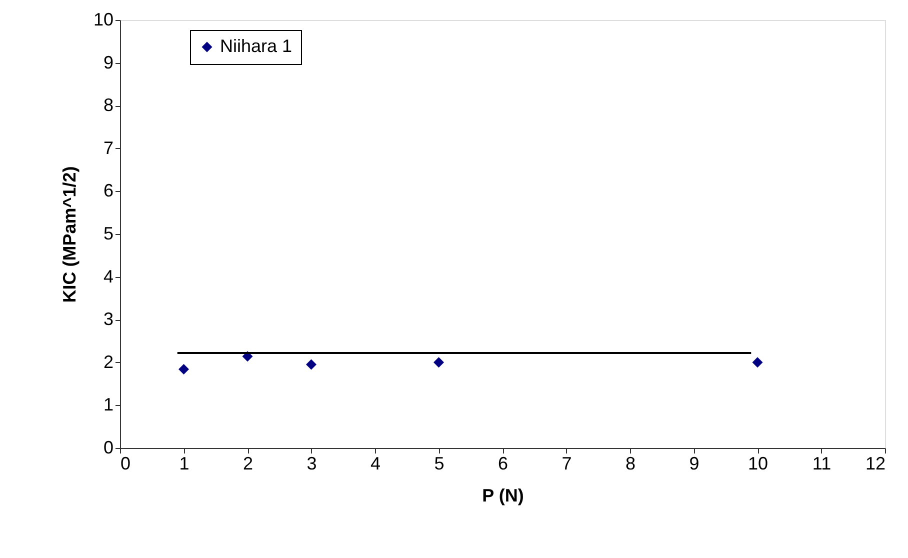 The height and width of the screenshot is (558, 908). What do you see at coordinates (108, 105) in the screenshot?
I see `y-tick-label: 8` at bounding box center [108, 105].